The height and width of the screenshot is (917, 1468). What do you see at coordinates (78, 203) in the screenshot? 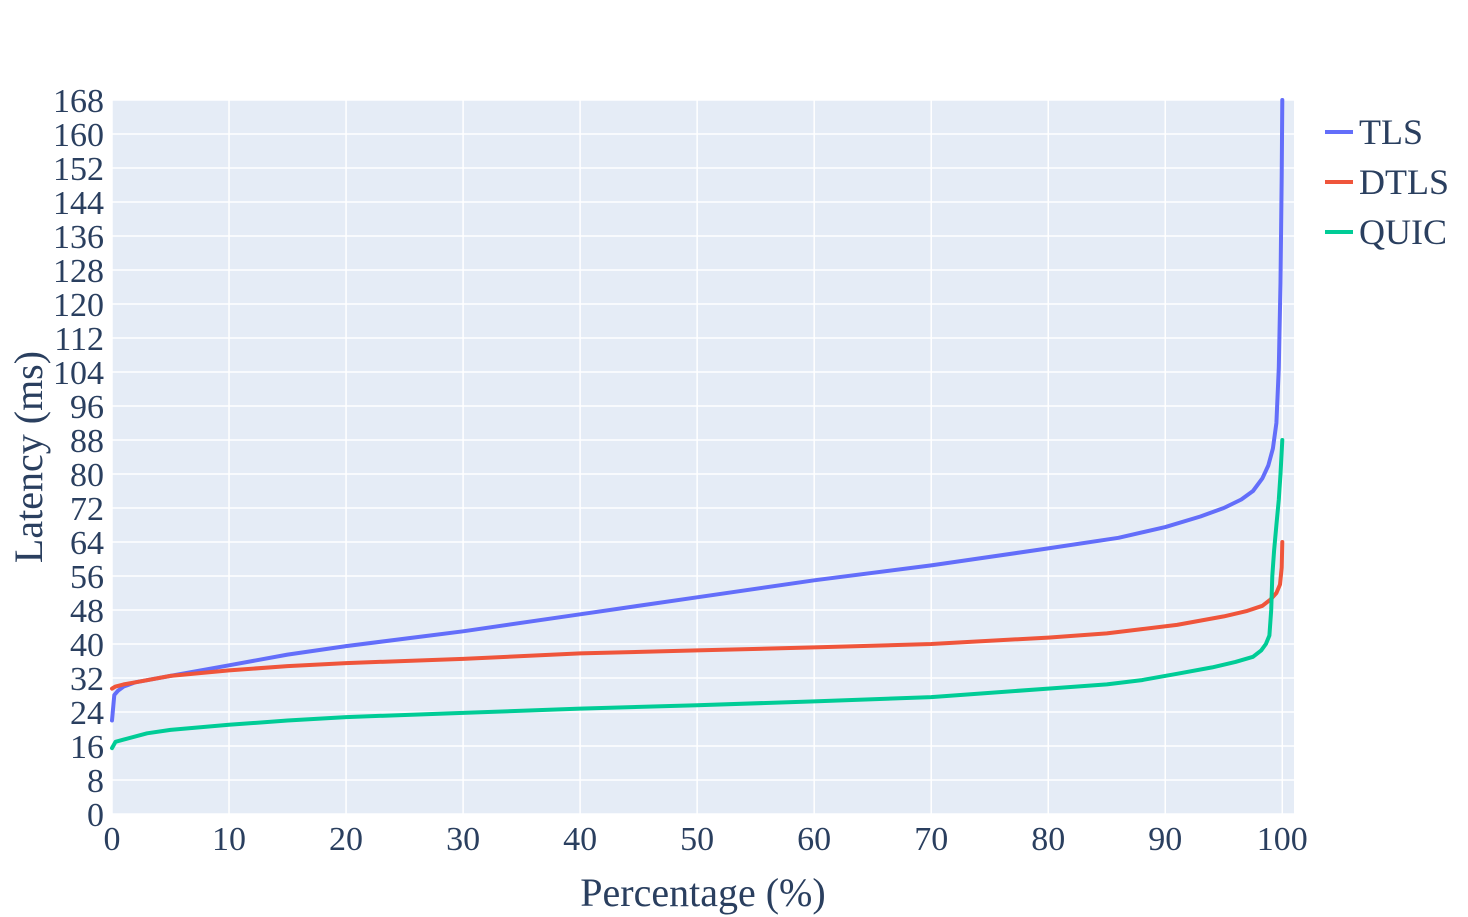
I see `y-tick-label: 144` at bounding box center [78, 203].